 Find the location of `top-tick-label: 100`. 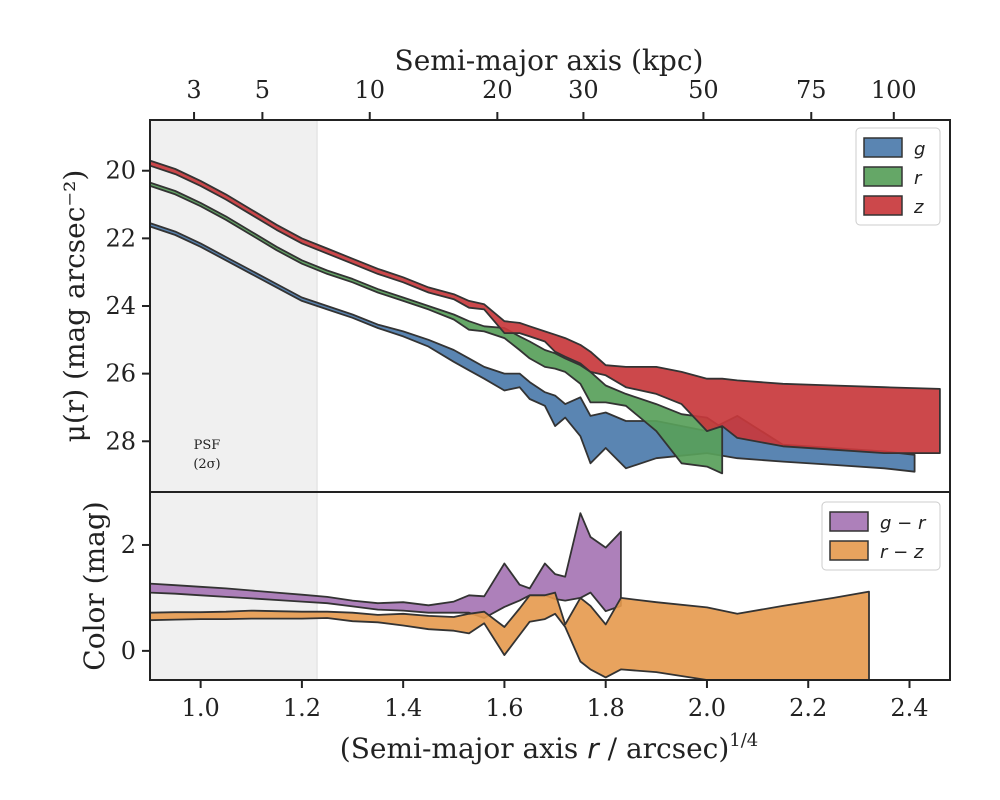

top-tick-label: 100 is located at coordinates (894, 90).